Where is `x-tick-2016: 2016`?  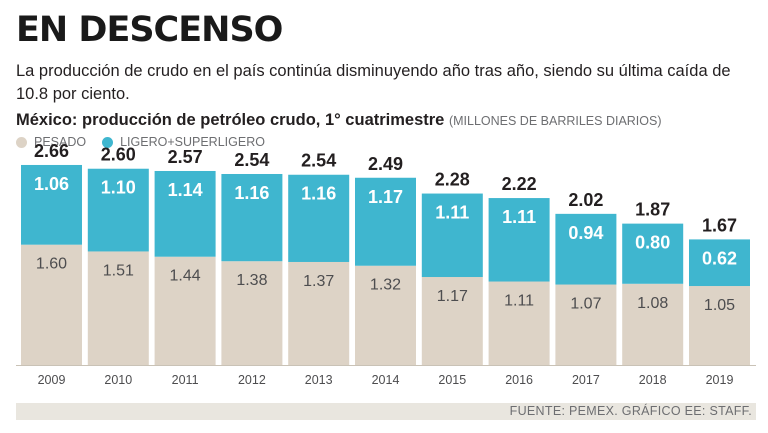 x-tick-2016: 2016 is located at coordinates (519, 380).